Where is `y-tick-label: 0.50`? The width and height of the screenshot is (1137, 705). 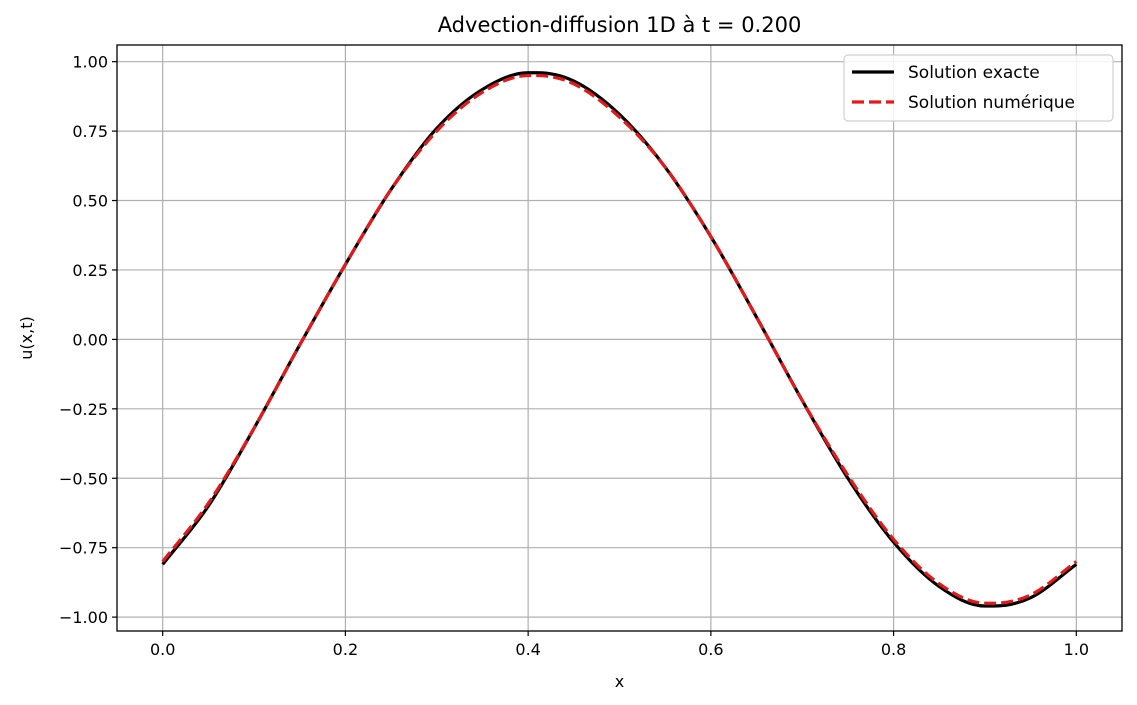 y-tick-label: 0.50 is located at coordinates (90, 201).